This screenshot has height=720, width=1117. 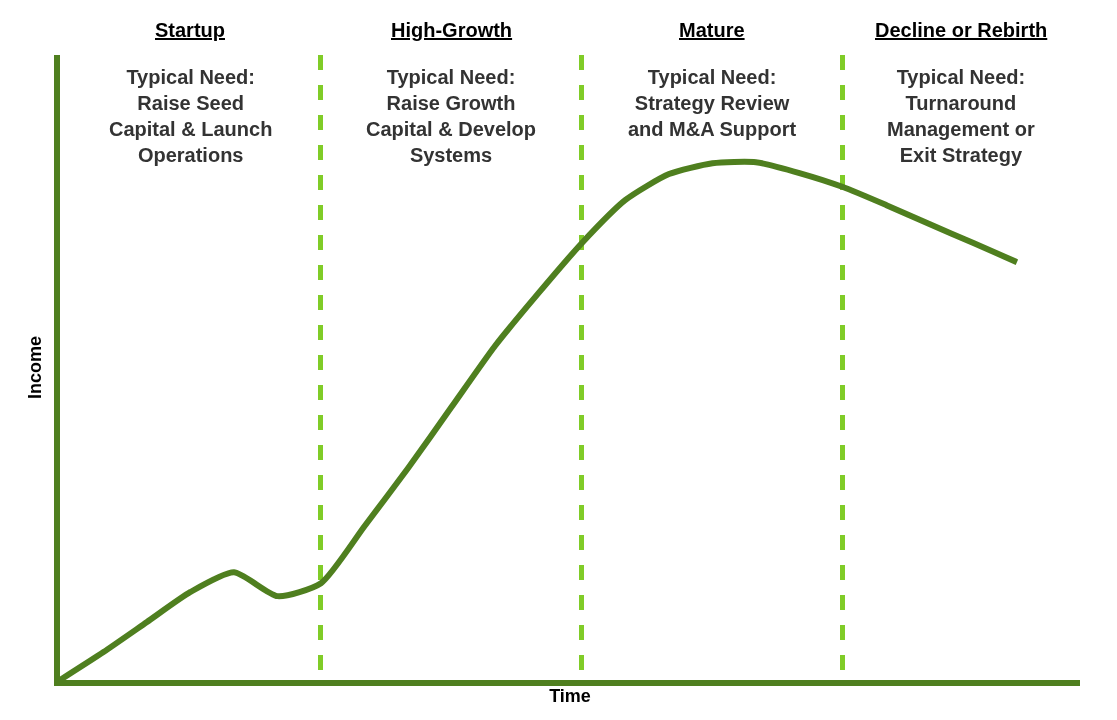 What do you see at coordinates (961, 30) in the screenshot?
I see `text: Decline or Rebirth` at bounding box center [961, 30].